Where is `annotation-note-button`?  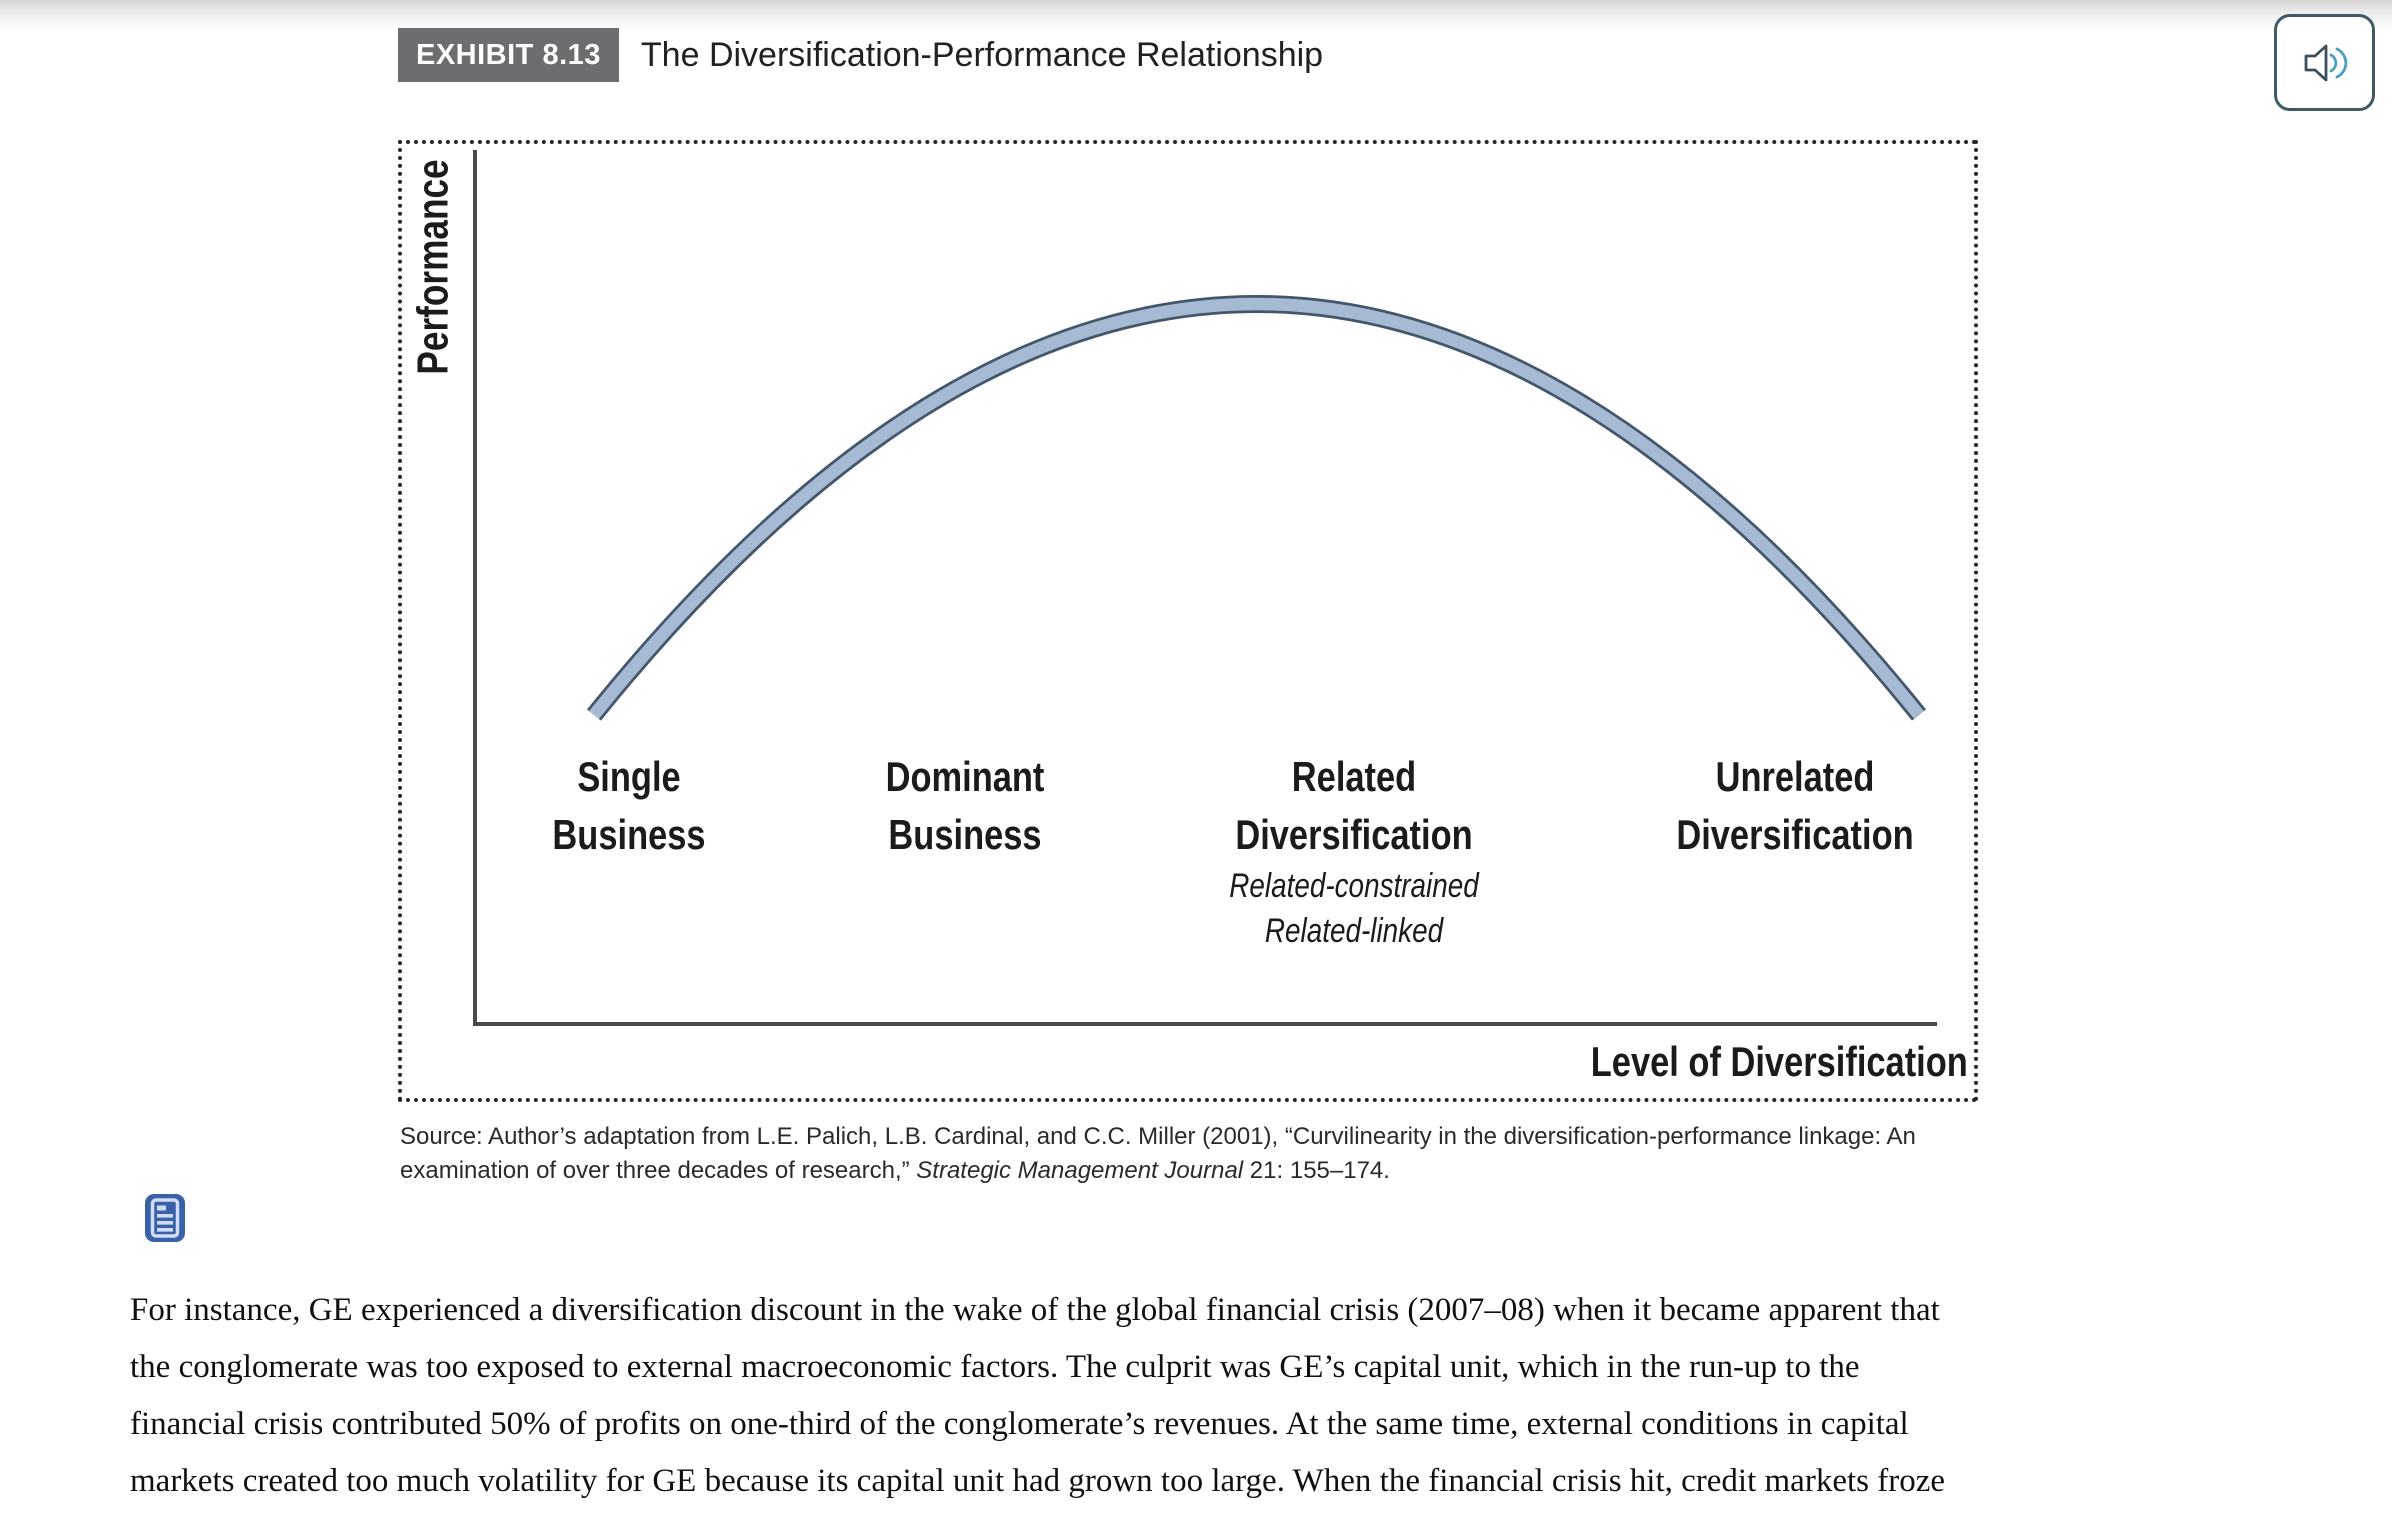 annotation-note-button is located at coordinates (166, 1219).